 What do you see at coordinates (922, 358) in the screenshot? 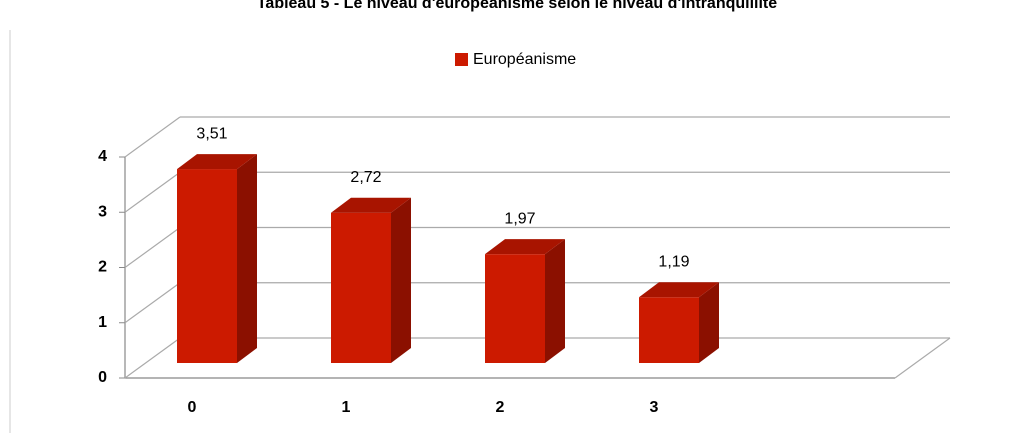
I see `floor-edge` at bounding box center [922, 358].